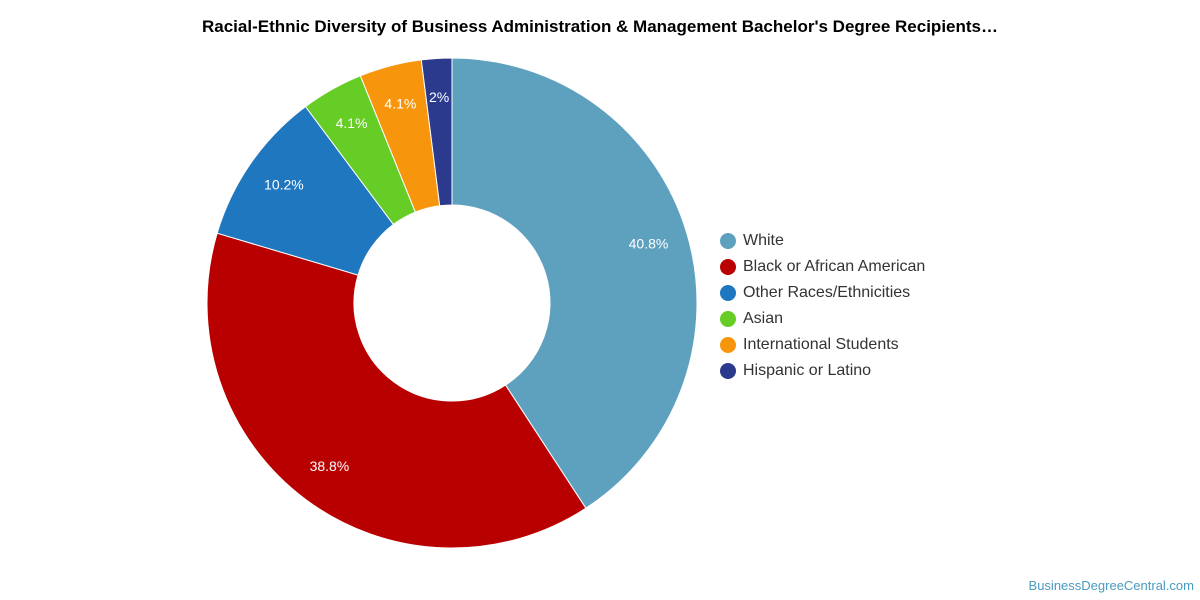 This screenshot has height=600, width=1200. Describe the element at coordinates (807, 370) in the screenshot. I see `legend-label: Hispanic or Latino` at that location.